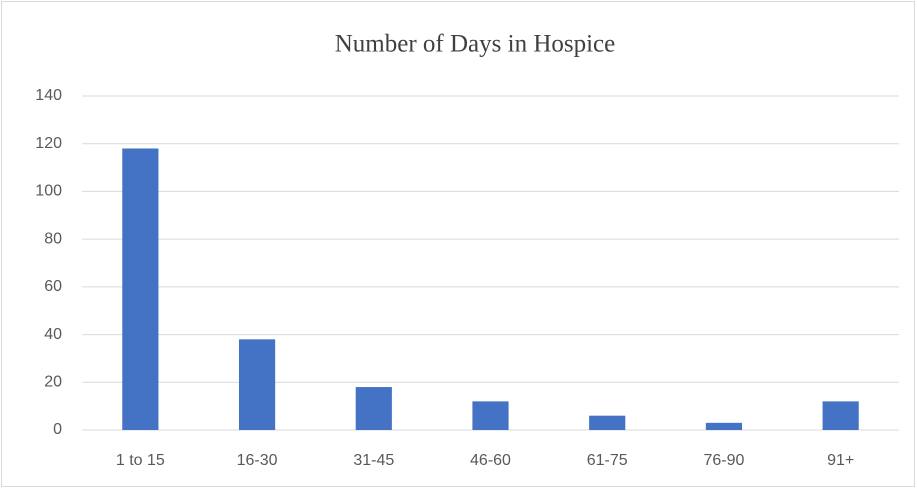 The height and width of the screenshot is (489, 917). I want to click on y-tick-label: 40, so click(53, 334).